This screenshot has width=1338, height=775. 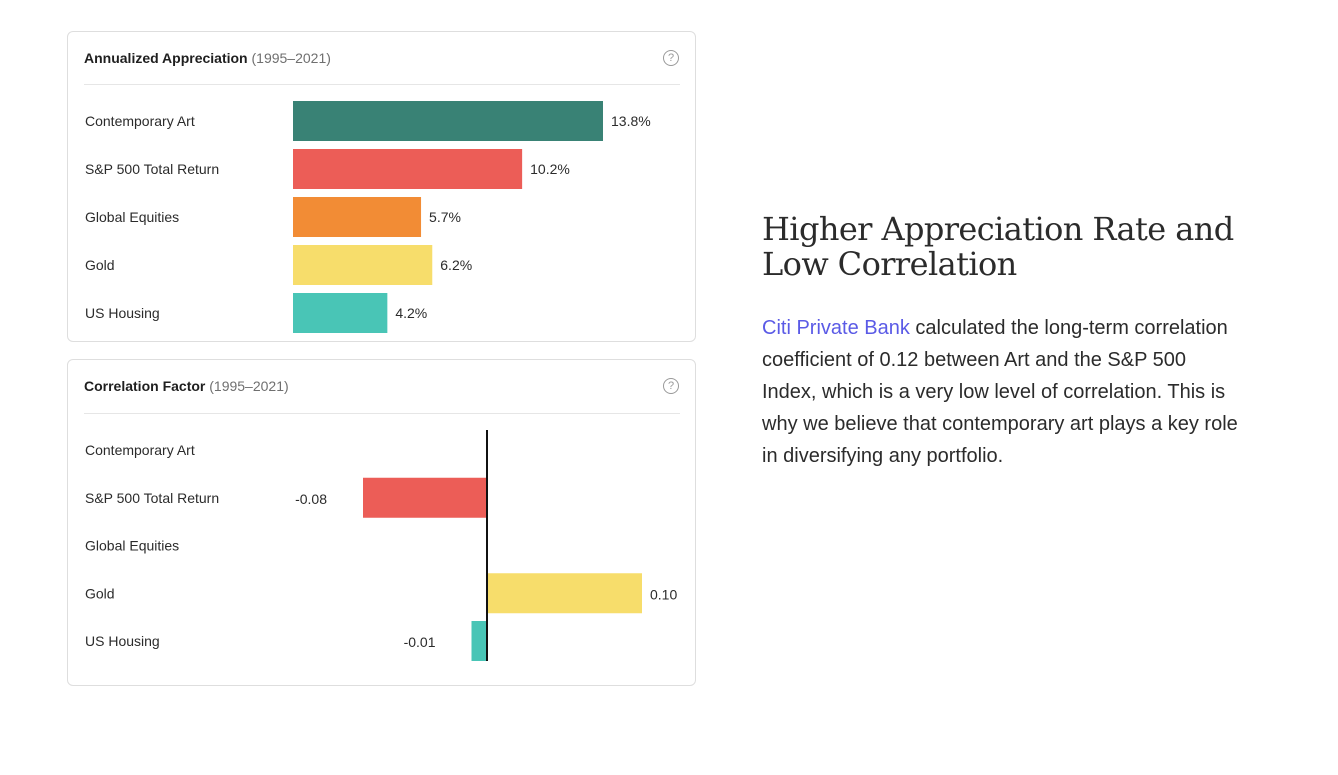 What do you see at coordinates (836, 328) in the screenshot?
I see `citi-private-bank-link: Citi Private Bank` at bounding box center [836, 328].